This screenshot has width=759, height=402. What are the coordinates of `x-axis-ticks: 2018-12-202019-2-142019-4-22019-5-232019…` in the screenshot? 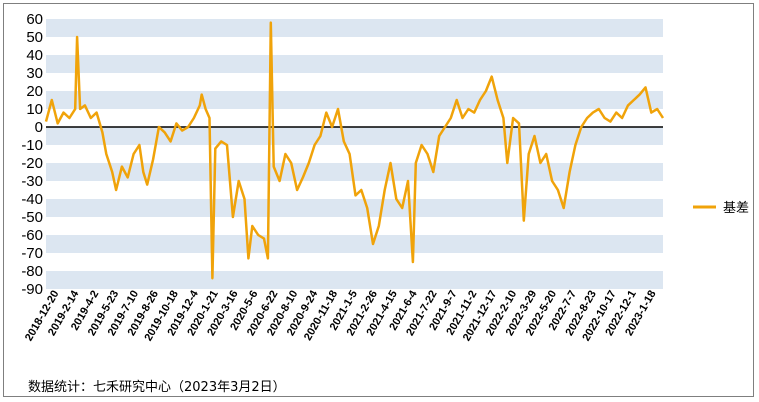 It's located at (341, 315).